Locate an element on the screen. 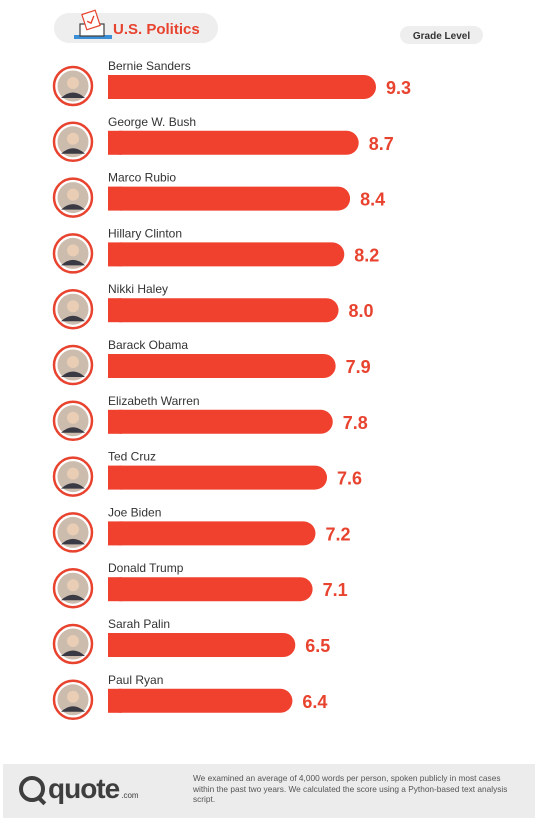  value-label: 8.7 is located at coordinates (381, 144).